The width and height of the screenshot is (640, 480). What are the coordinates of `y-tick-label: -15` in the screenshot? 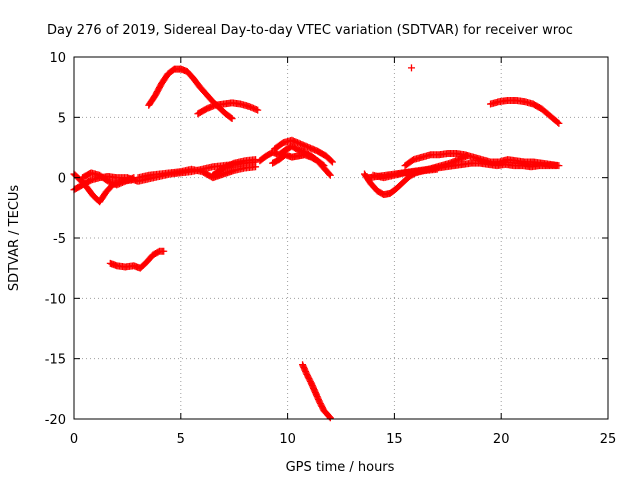 It's located at (55, 360).